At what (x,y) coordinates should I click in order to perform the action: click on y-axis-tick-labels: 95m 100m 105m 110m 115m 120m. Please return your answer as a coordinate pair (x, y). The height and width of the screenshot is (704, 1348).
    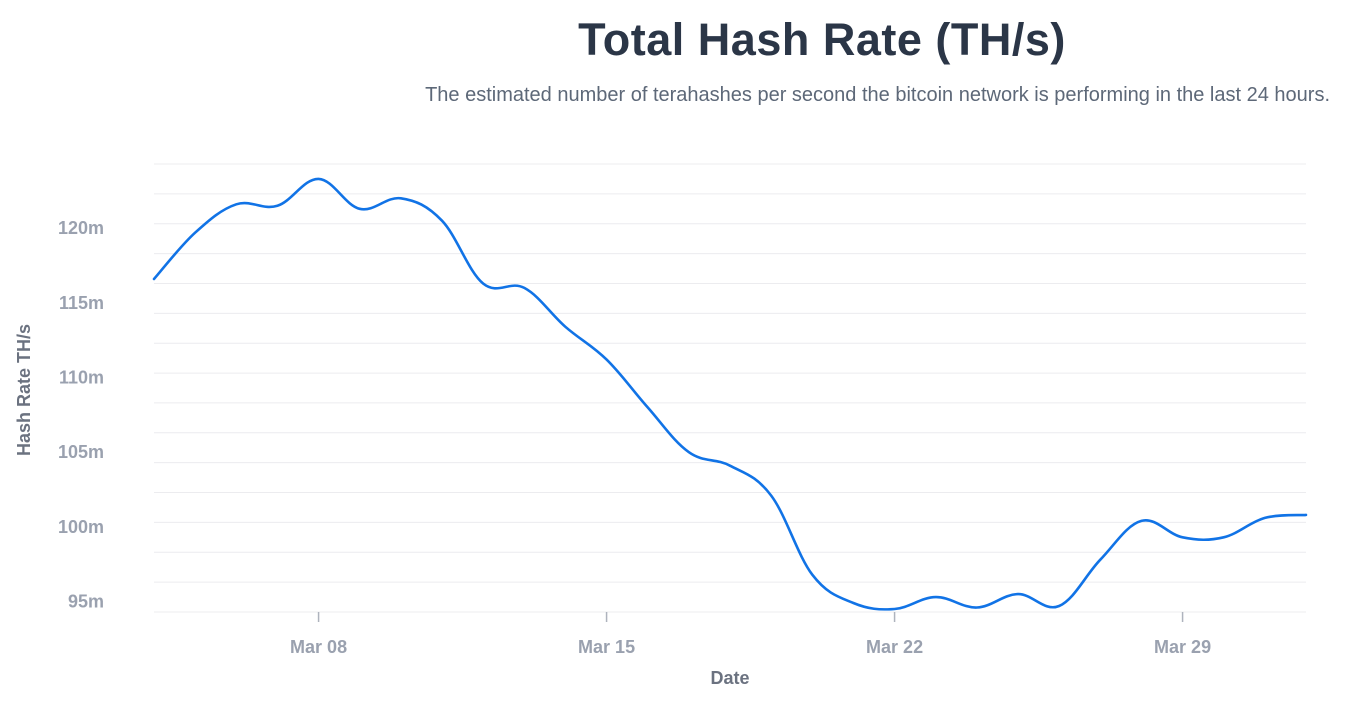
    Looking at the image, I should click on (81, 414).